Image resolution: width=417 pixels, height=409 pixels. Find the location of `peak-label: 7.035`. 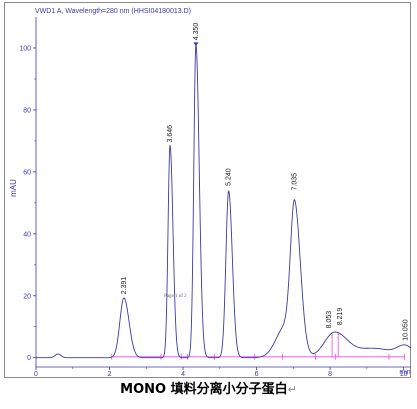

peak-label: 7.035 is located at coordinates (295, 182).